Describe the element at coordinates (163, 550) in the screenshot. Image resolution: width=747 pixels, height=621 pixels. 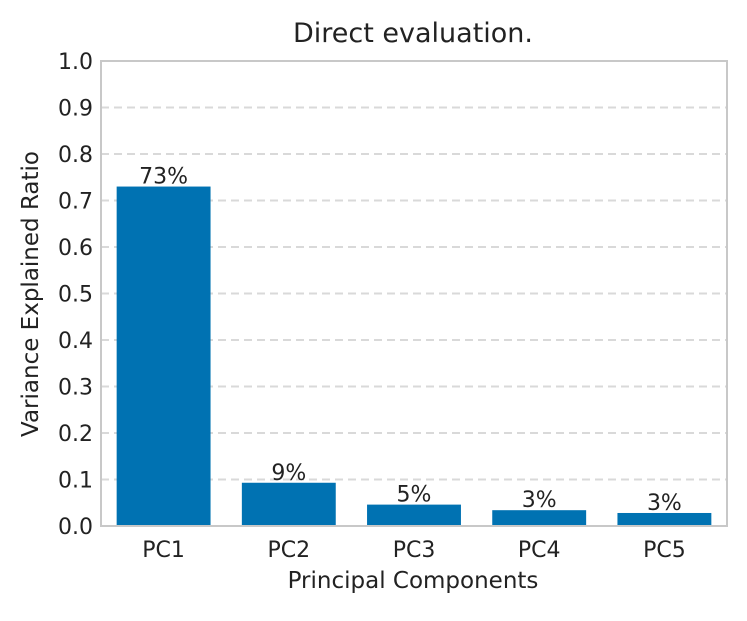
I see `x-tick-label: PC1` at that location.